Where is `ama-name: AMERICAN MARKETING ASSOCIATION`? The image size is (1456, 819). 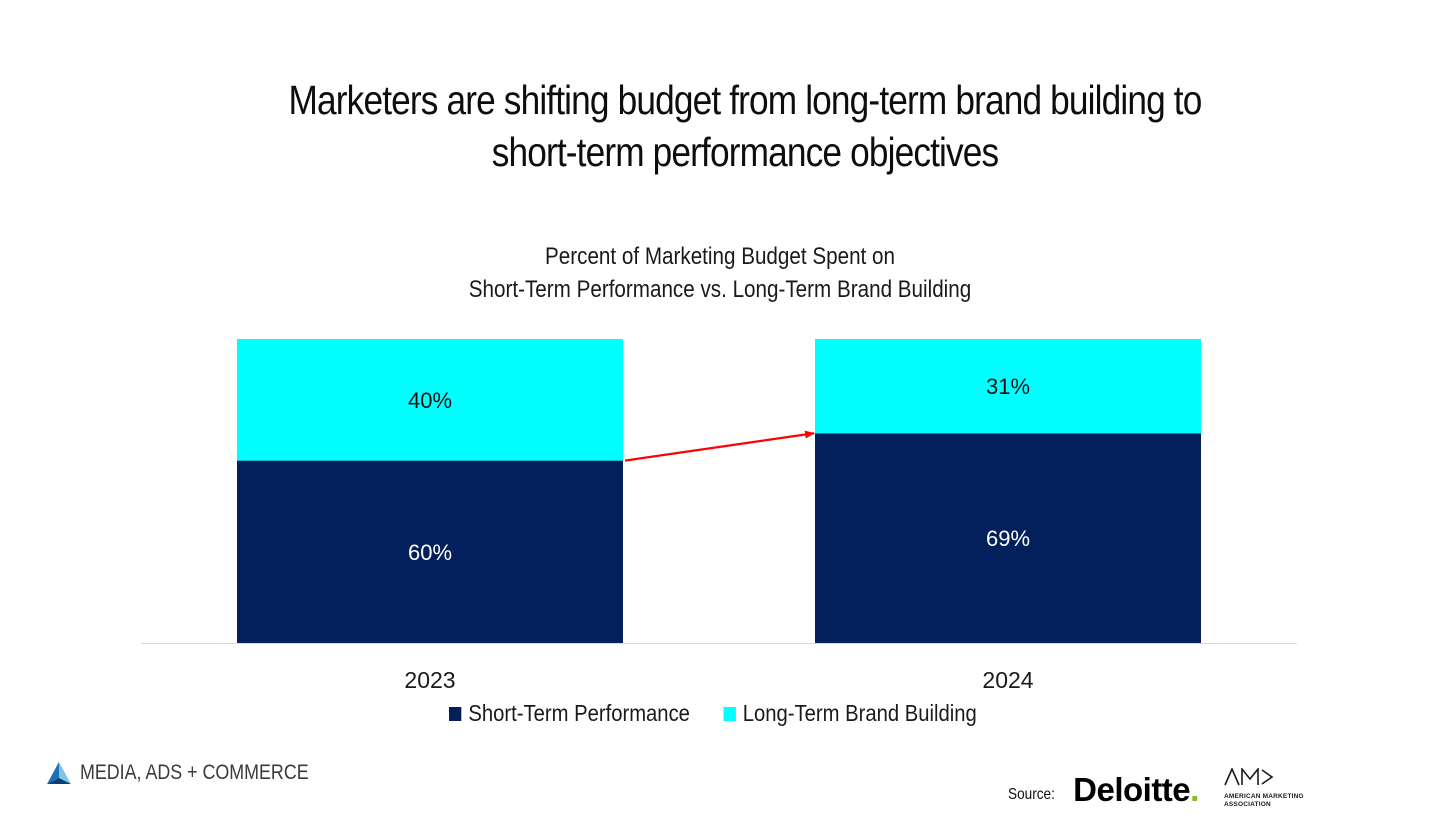 ama-name: AMERICAN MARKETING ASSOCIATION is located at coordinates (1270, 800).